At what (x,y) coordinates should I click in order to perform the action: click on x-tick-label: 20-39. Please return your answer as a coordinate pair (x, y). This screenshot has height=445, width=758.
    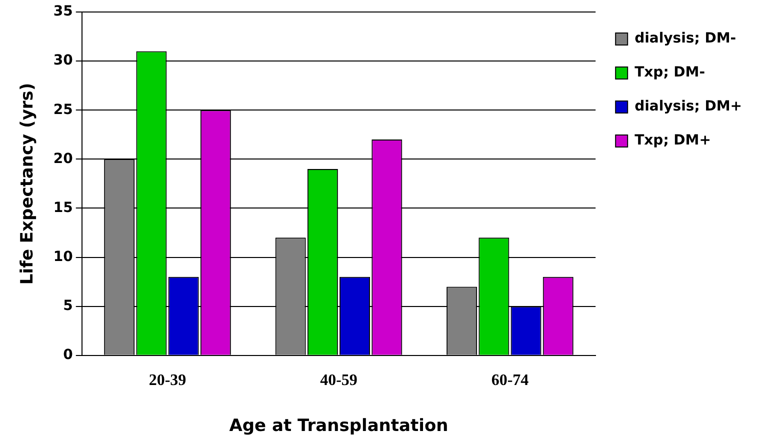
    Looking at the image, I should click on (167, 381).